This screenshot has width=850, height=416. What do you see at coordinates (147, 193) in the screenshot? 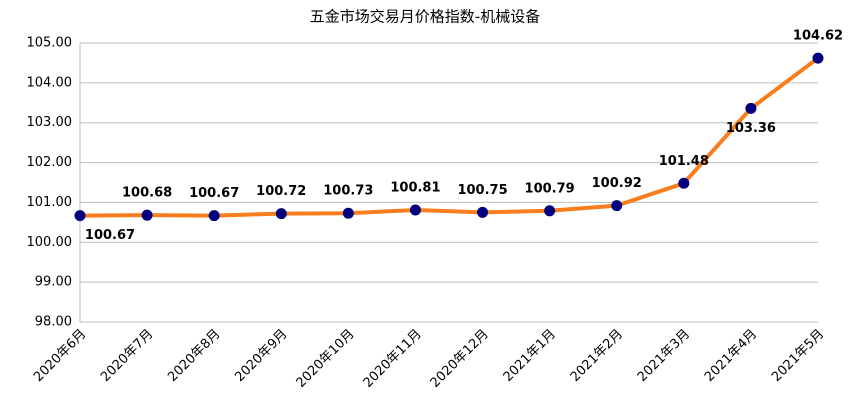
I see `data-label: 100.68` at bounding box center [147, 193].